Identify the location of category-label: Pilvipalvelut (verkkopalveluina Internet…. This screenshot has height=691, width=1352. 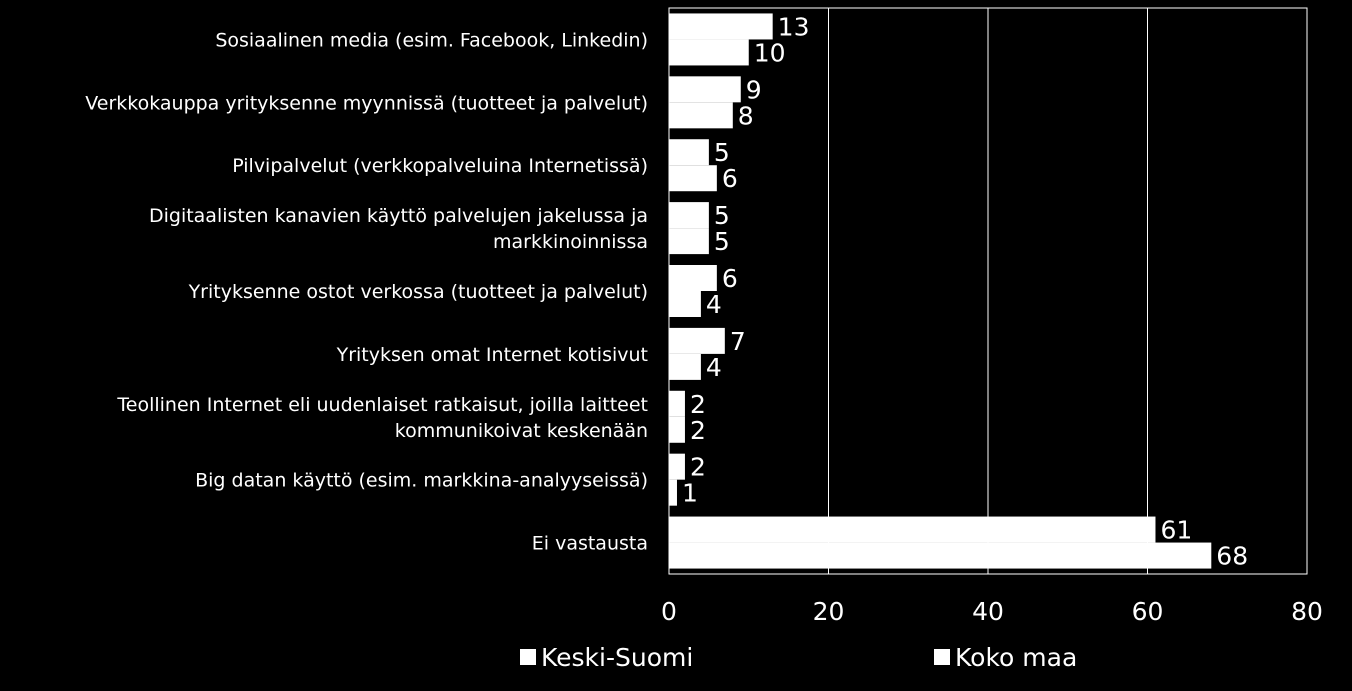
(440, 166).